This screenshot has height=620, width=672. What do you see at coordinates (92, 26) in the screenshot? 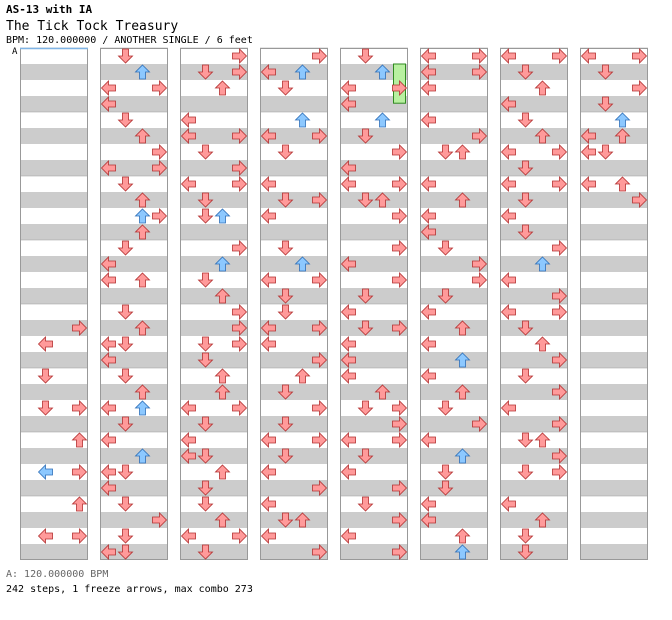
I see `song-title: The Tick Tock Treasury` at bounding box center [92, 26].